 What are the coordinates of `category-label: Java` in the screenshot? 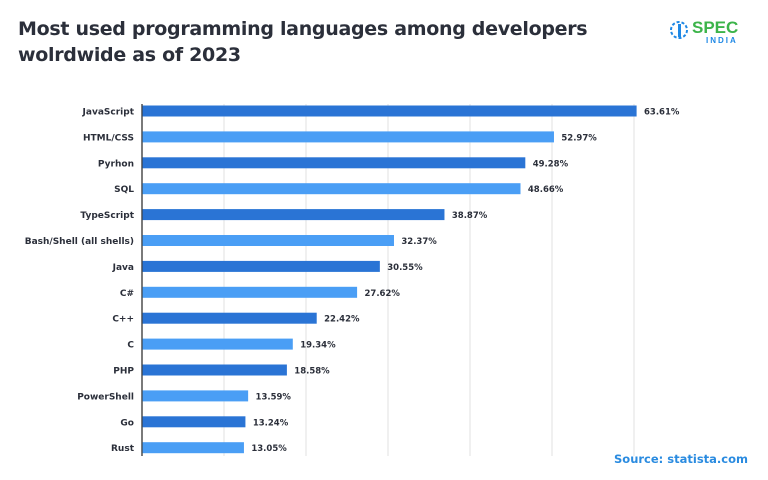 It's located at (123, 268).